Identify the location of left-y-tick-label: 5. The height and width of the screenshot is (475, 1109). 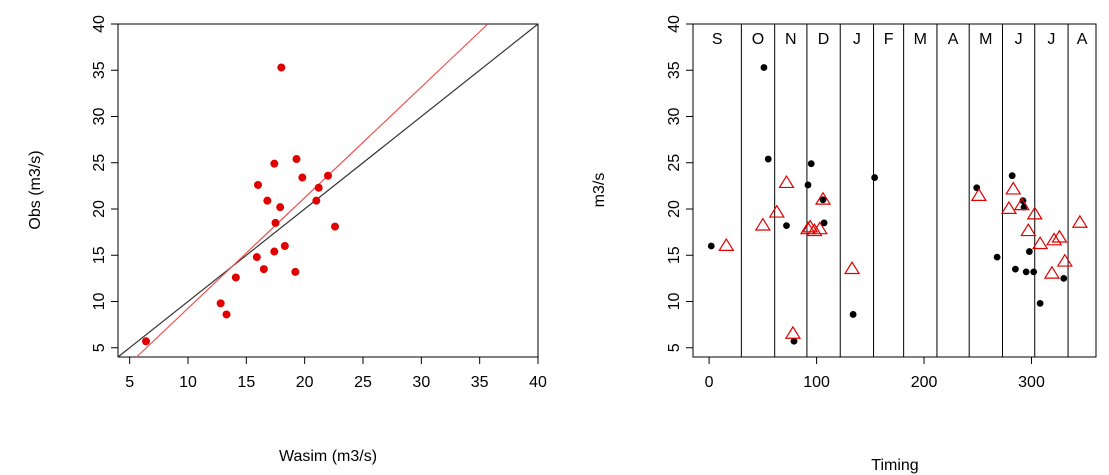
(99, 347).